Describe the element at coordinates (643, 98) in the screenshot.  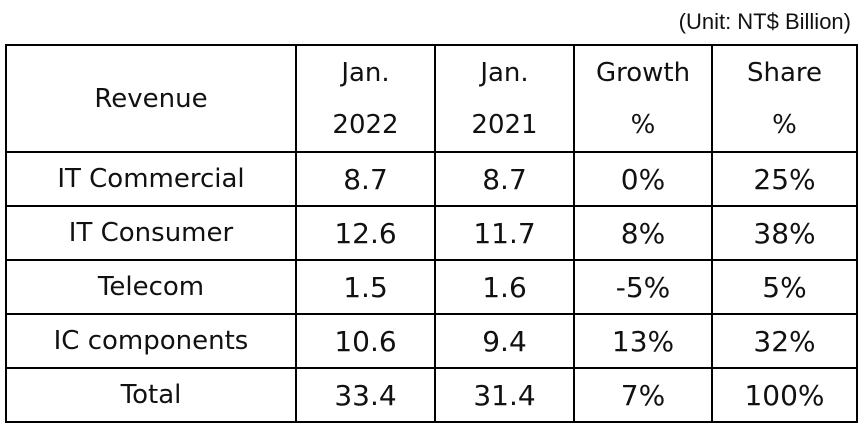
I see `header-growth: Growth %` at that location.